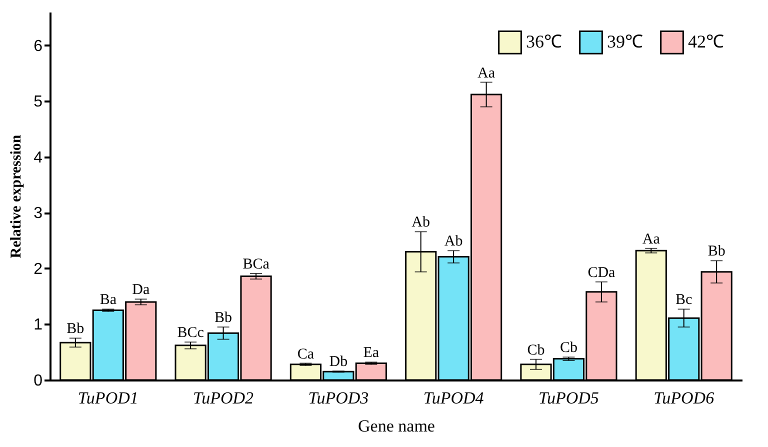  I want to click on x-tick-label: TuPOD1, so click(108, 398).